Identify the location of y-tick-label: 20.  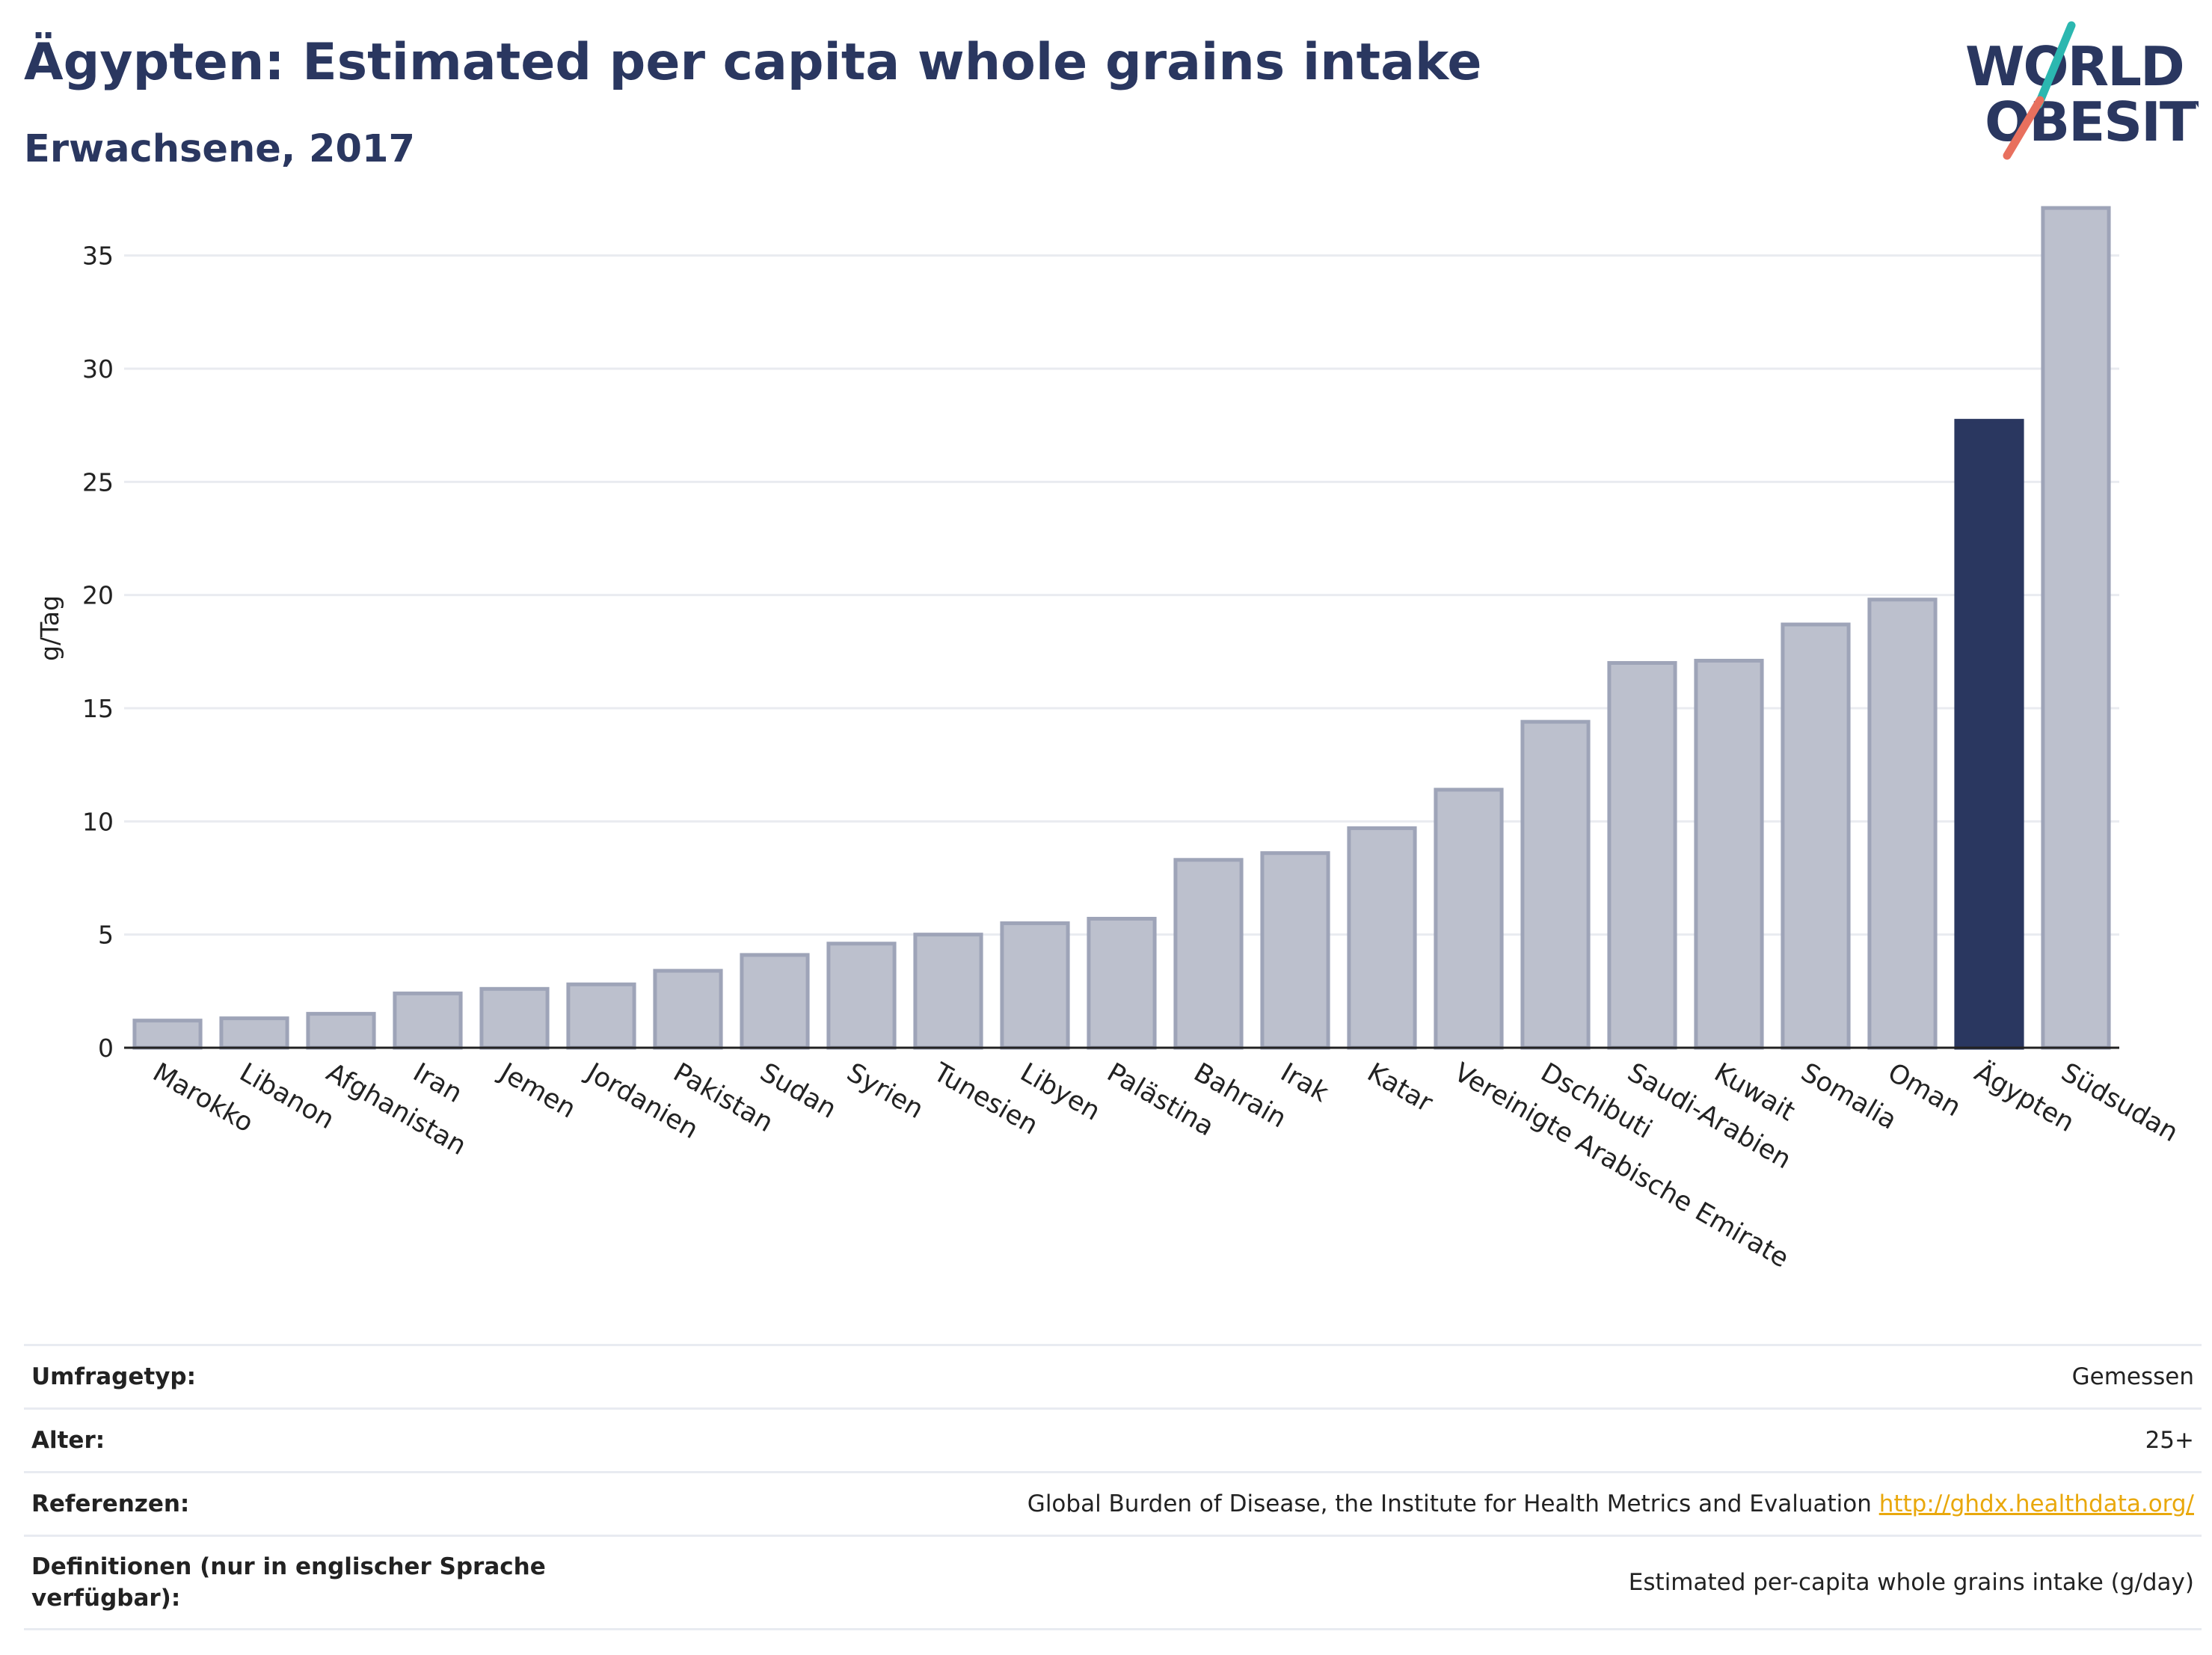
(98, 595).